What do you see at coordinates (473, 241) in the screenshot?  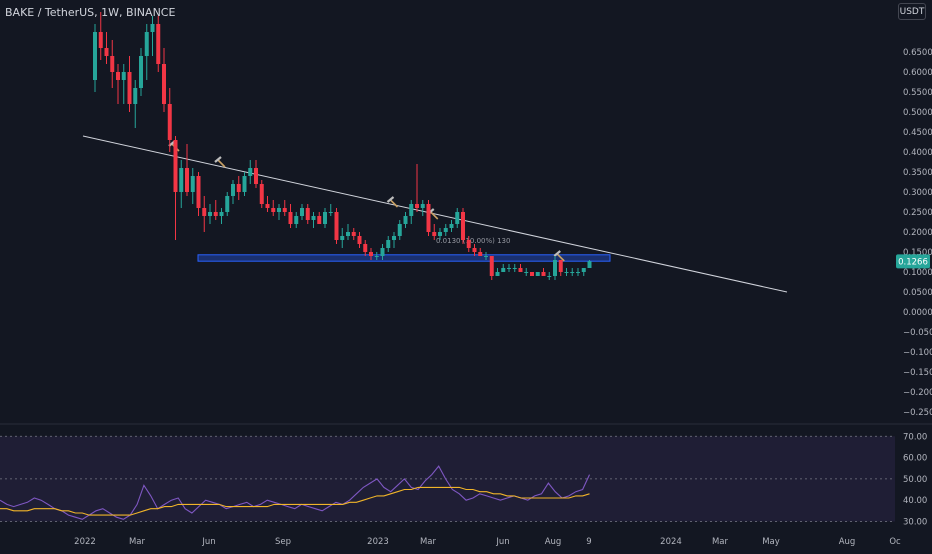 I see `zone-measure-label: 0.0130 (10.00%) 130` at bounding box center [473, 241].